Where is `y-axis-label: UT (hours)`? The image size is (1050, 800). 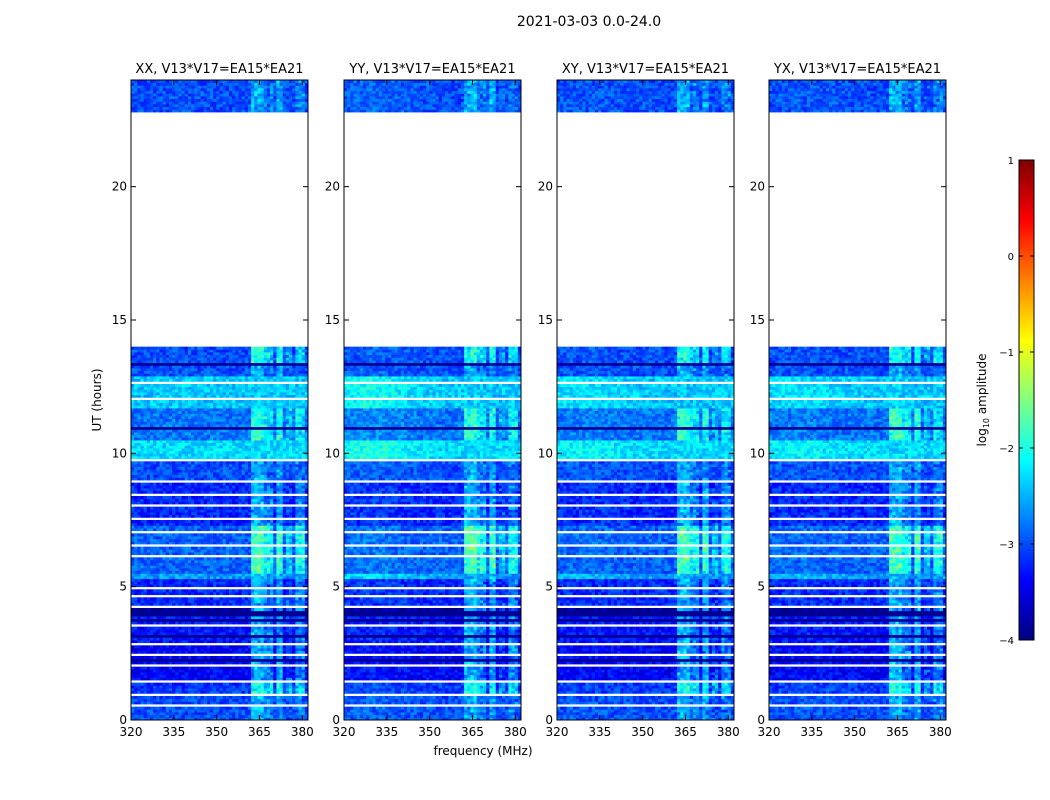 y-axis-label: UT (hours) is located at coordinates (97, 399).